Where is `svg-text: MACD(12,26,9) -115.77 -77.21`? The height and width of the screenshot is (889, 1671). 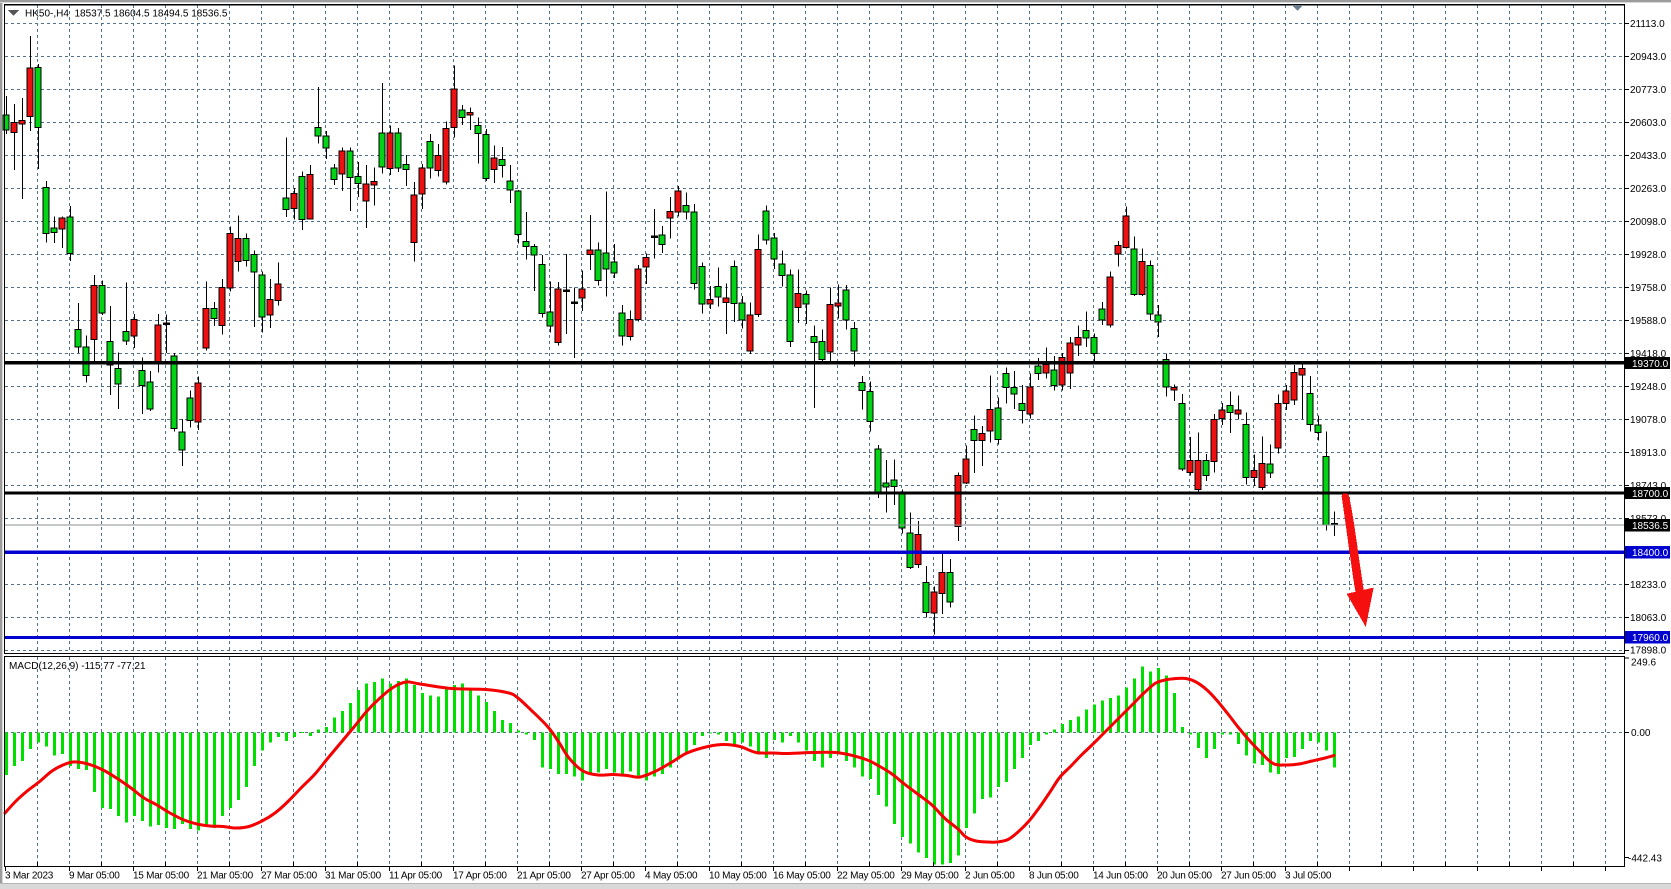 svg-text: MACD(12,26,9) -115.77 -77.21 is located at coordinates (77, 666).